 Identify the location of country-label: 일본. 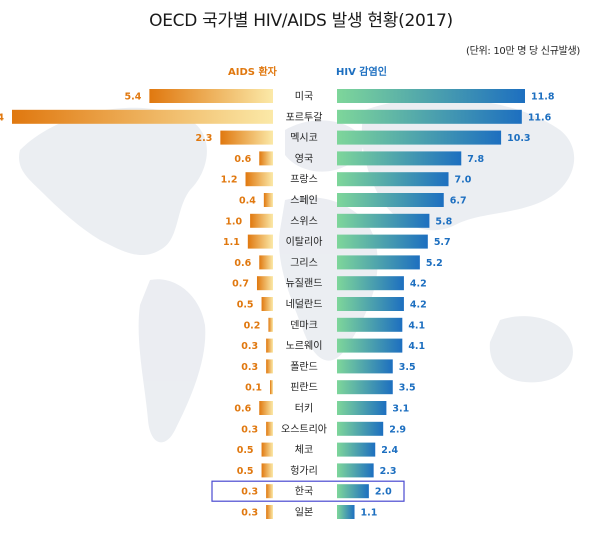
(304, 513).